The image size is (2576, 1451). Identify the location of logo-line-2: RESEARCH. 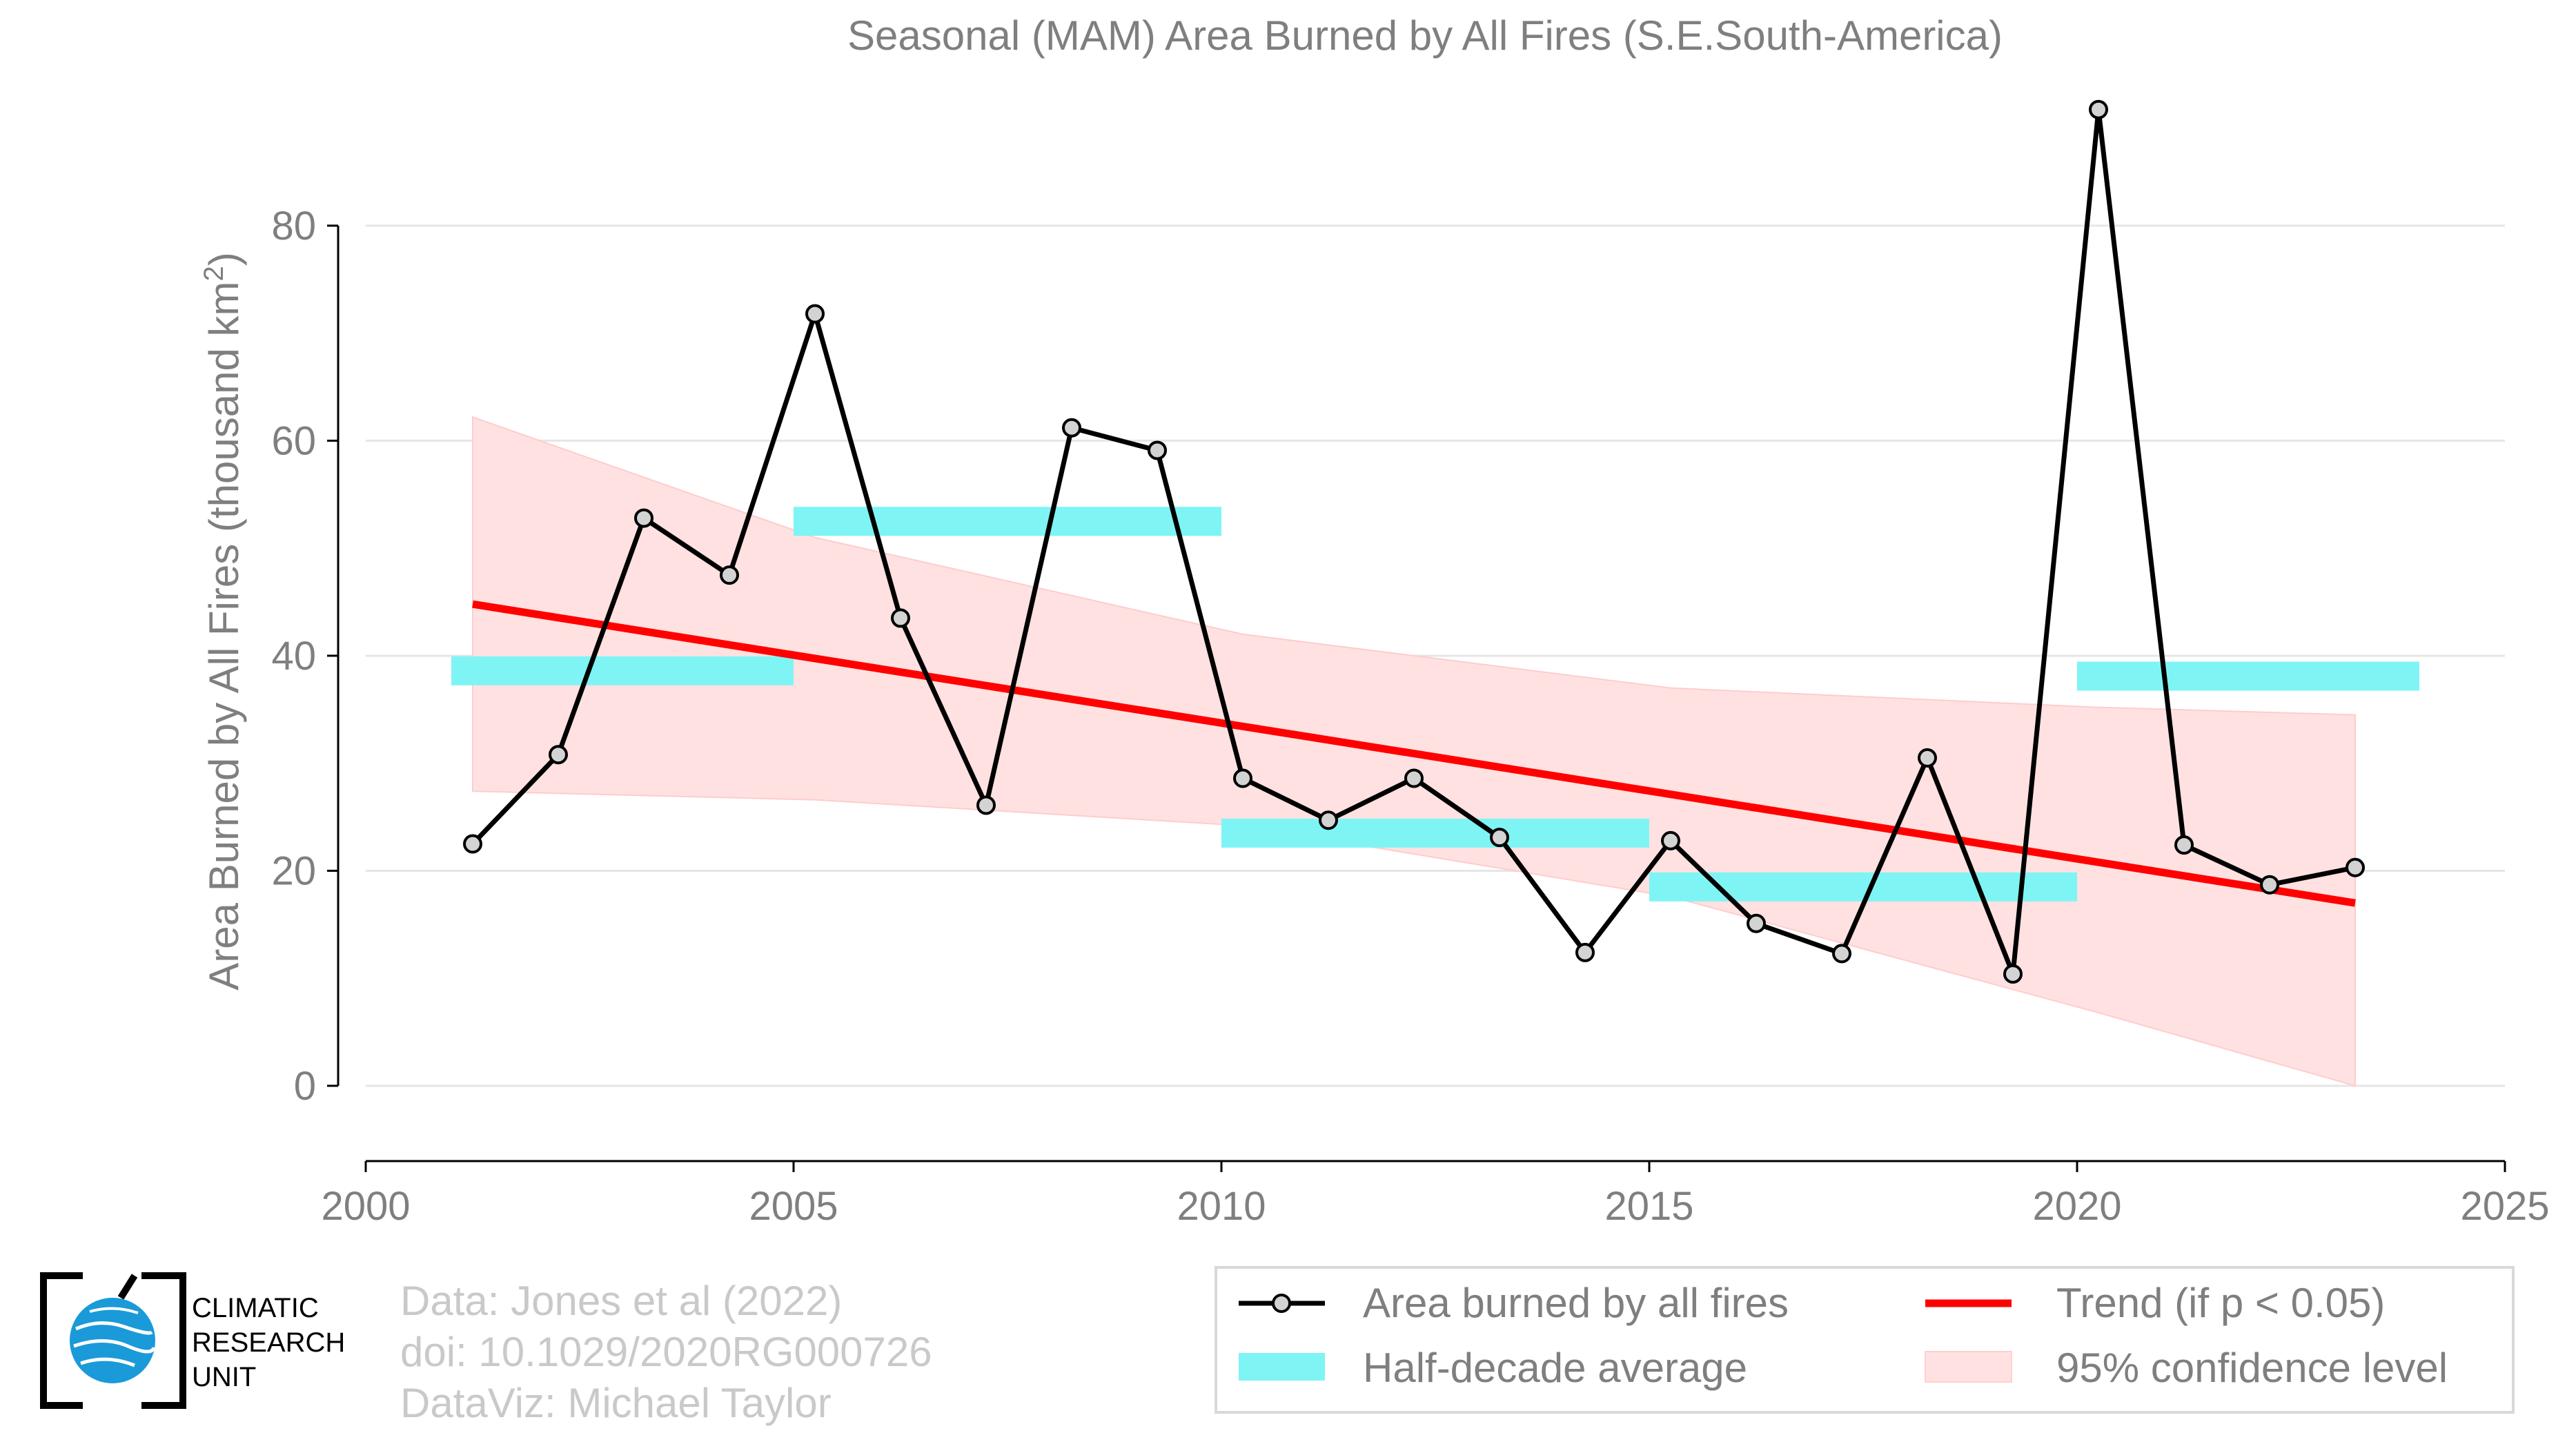
(269, 1342).